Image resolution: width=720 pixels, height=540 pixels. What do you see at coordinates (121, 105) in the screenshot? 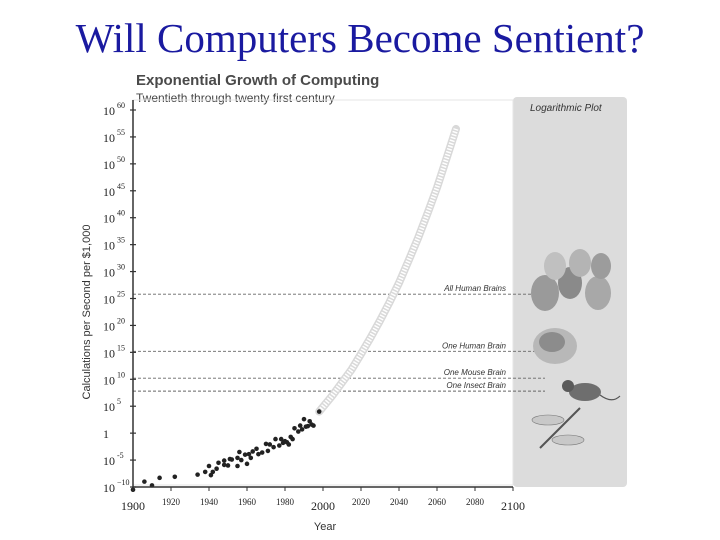
I see `y-tick-exponent: 60` at bounding box center [121, 105].